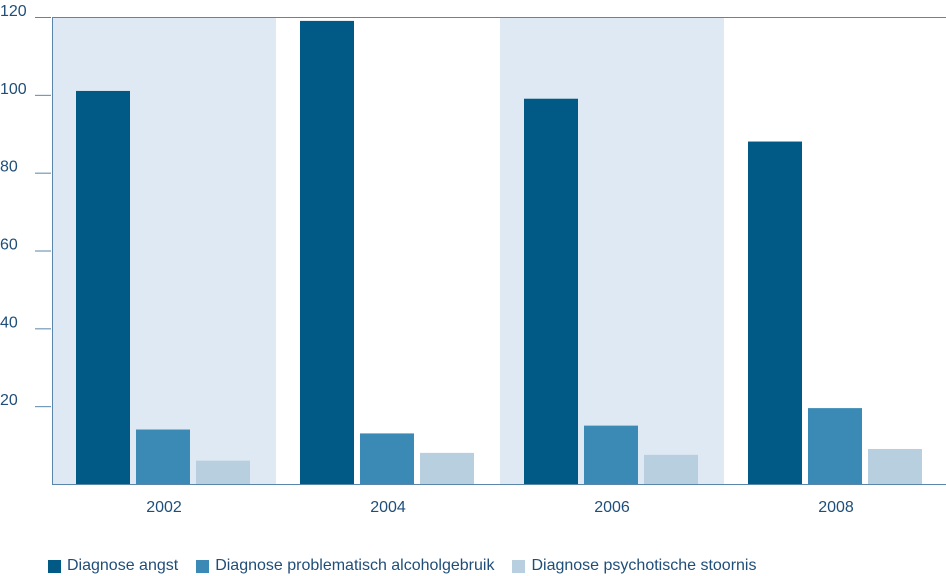 The height and width of the screenshot is (576, 946). I want to click on y-tick-label-100: 100, so click(13, 89).